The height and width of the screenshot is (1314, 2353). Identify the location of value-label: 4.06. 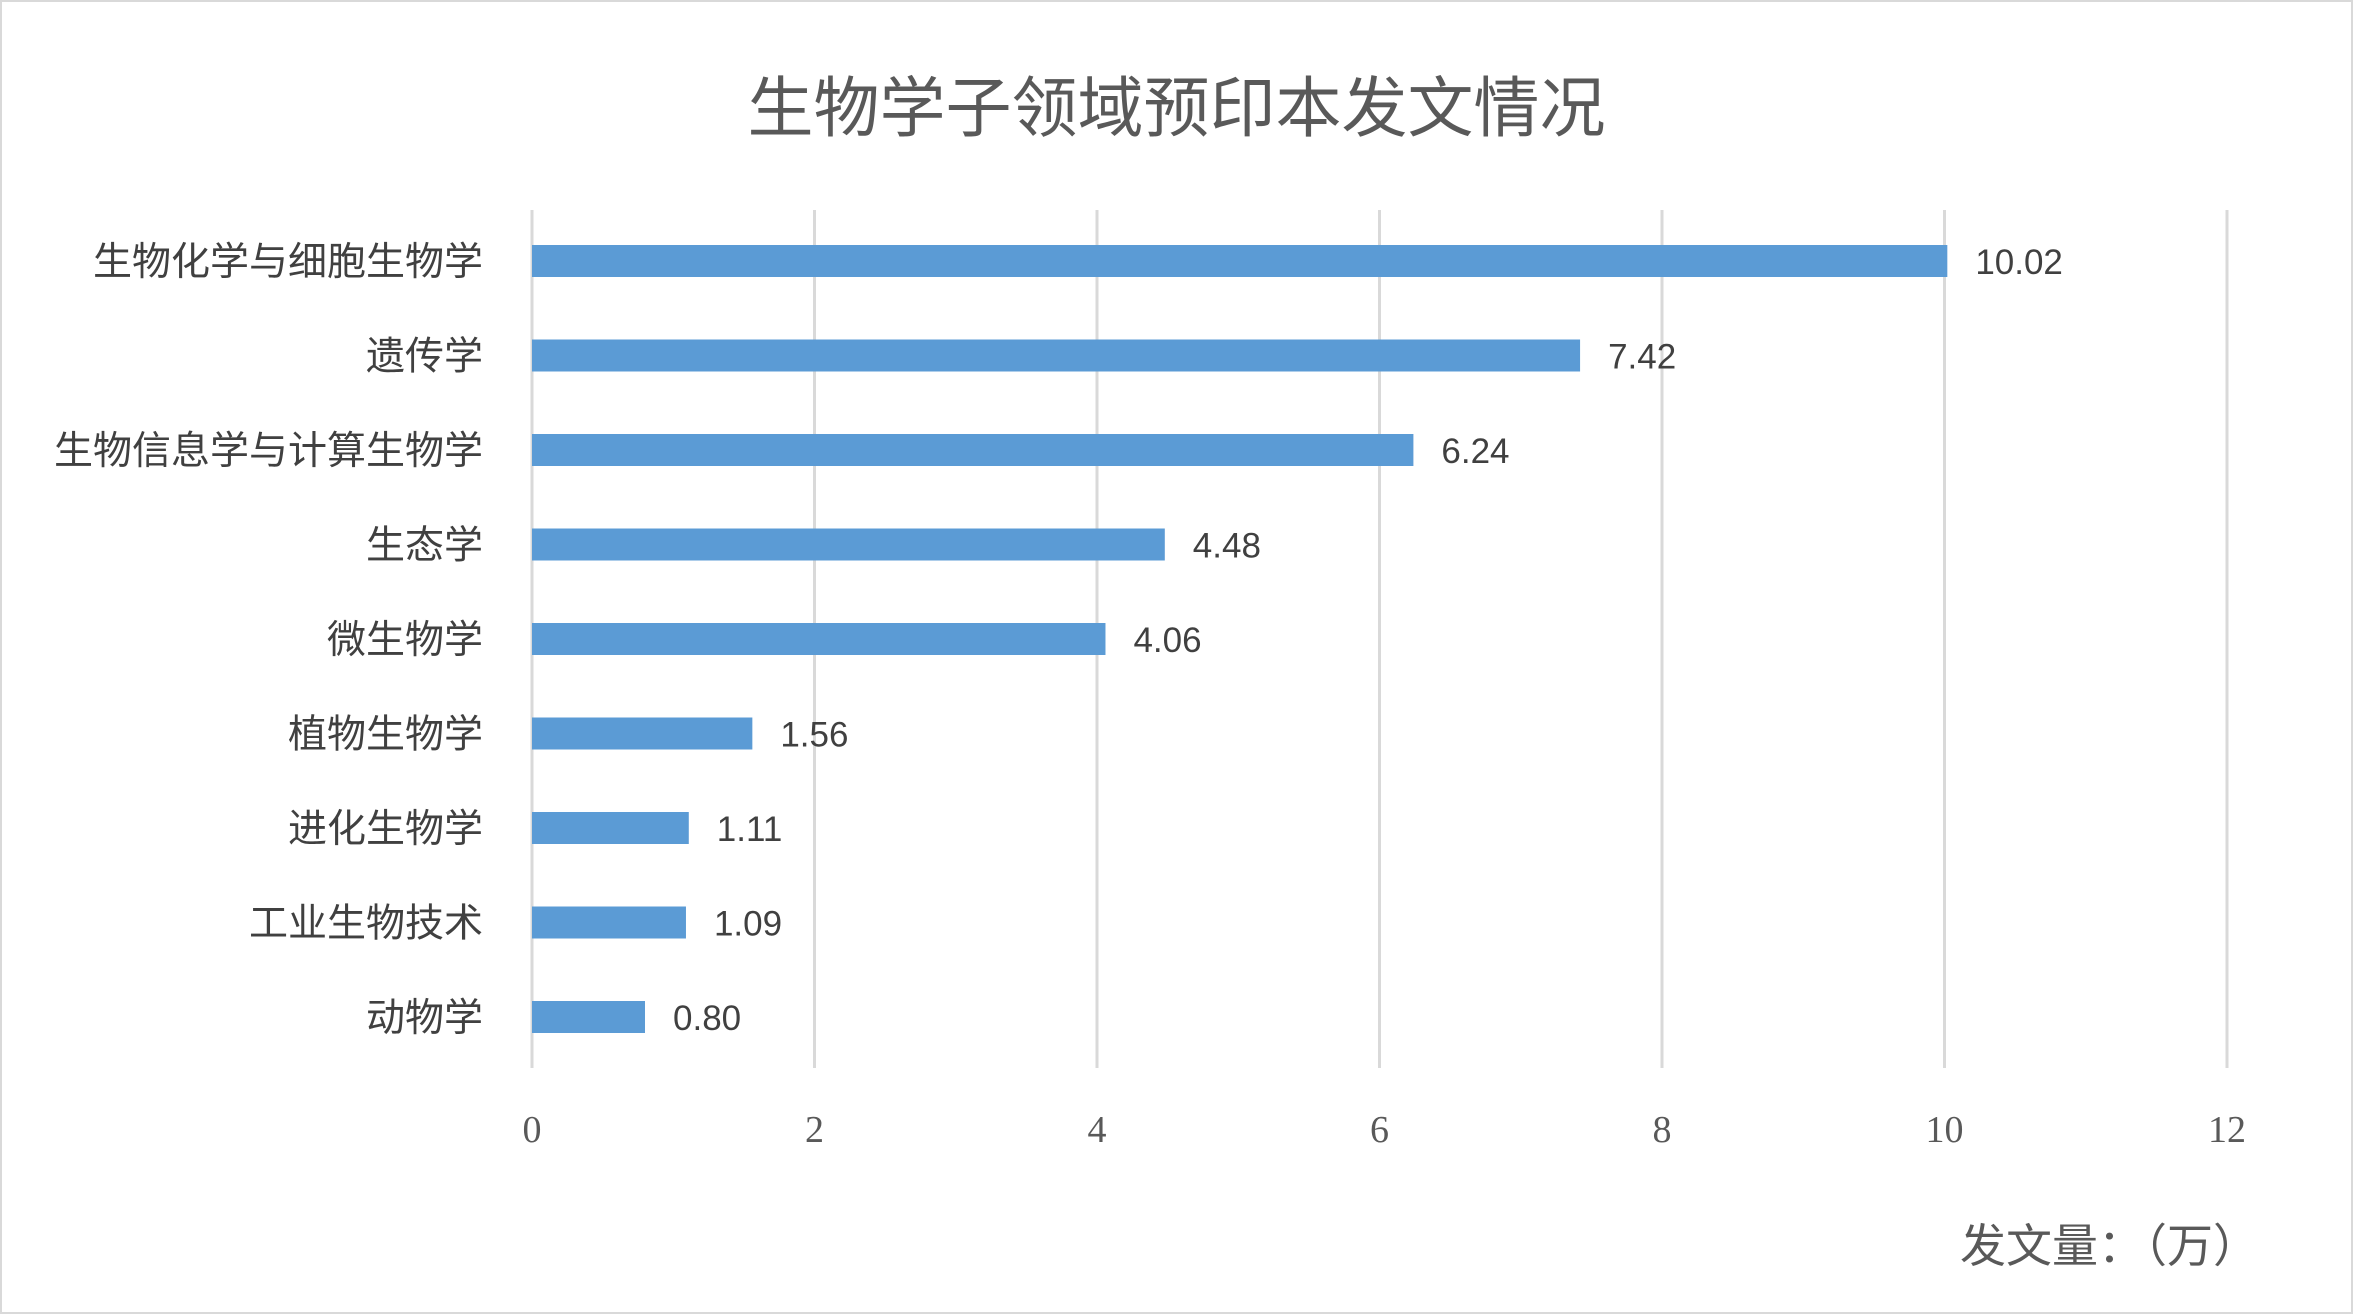
(1167, 640).